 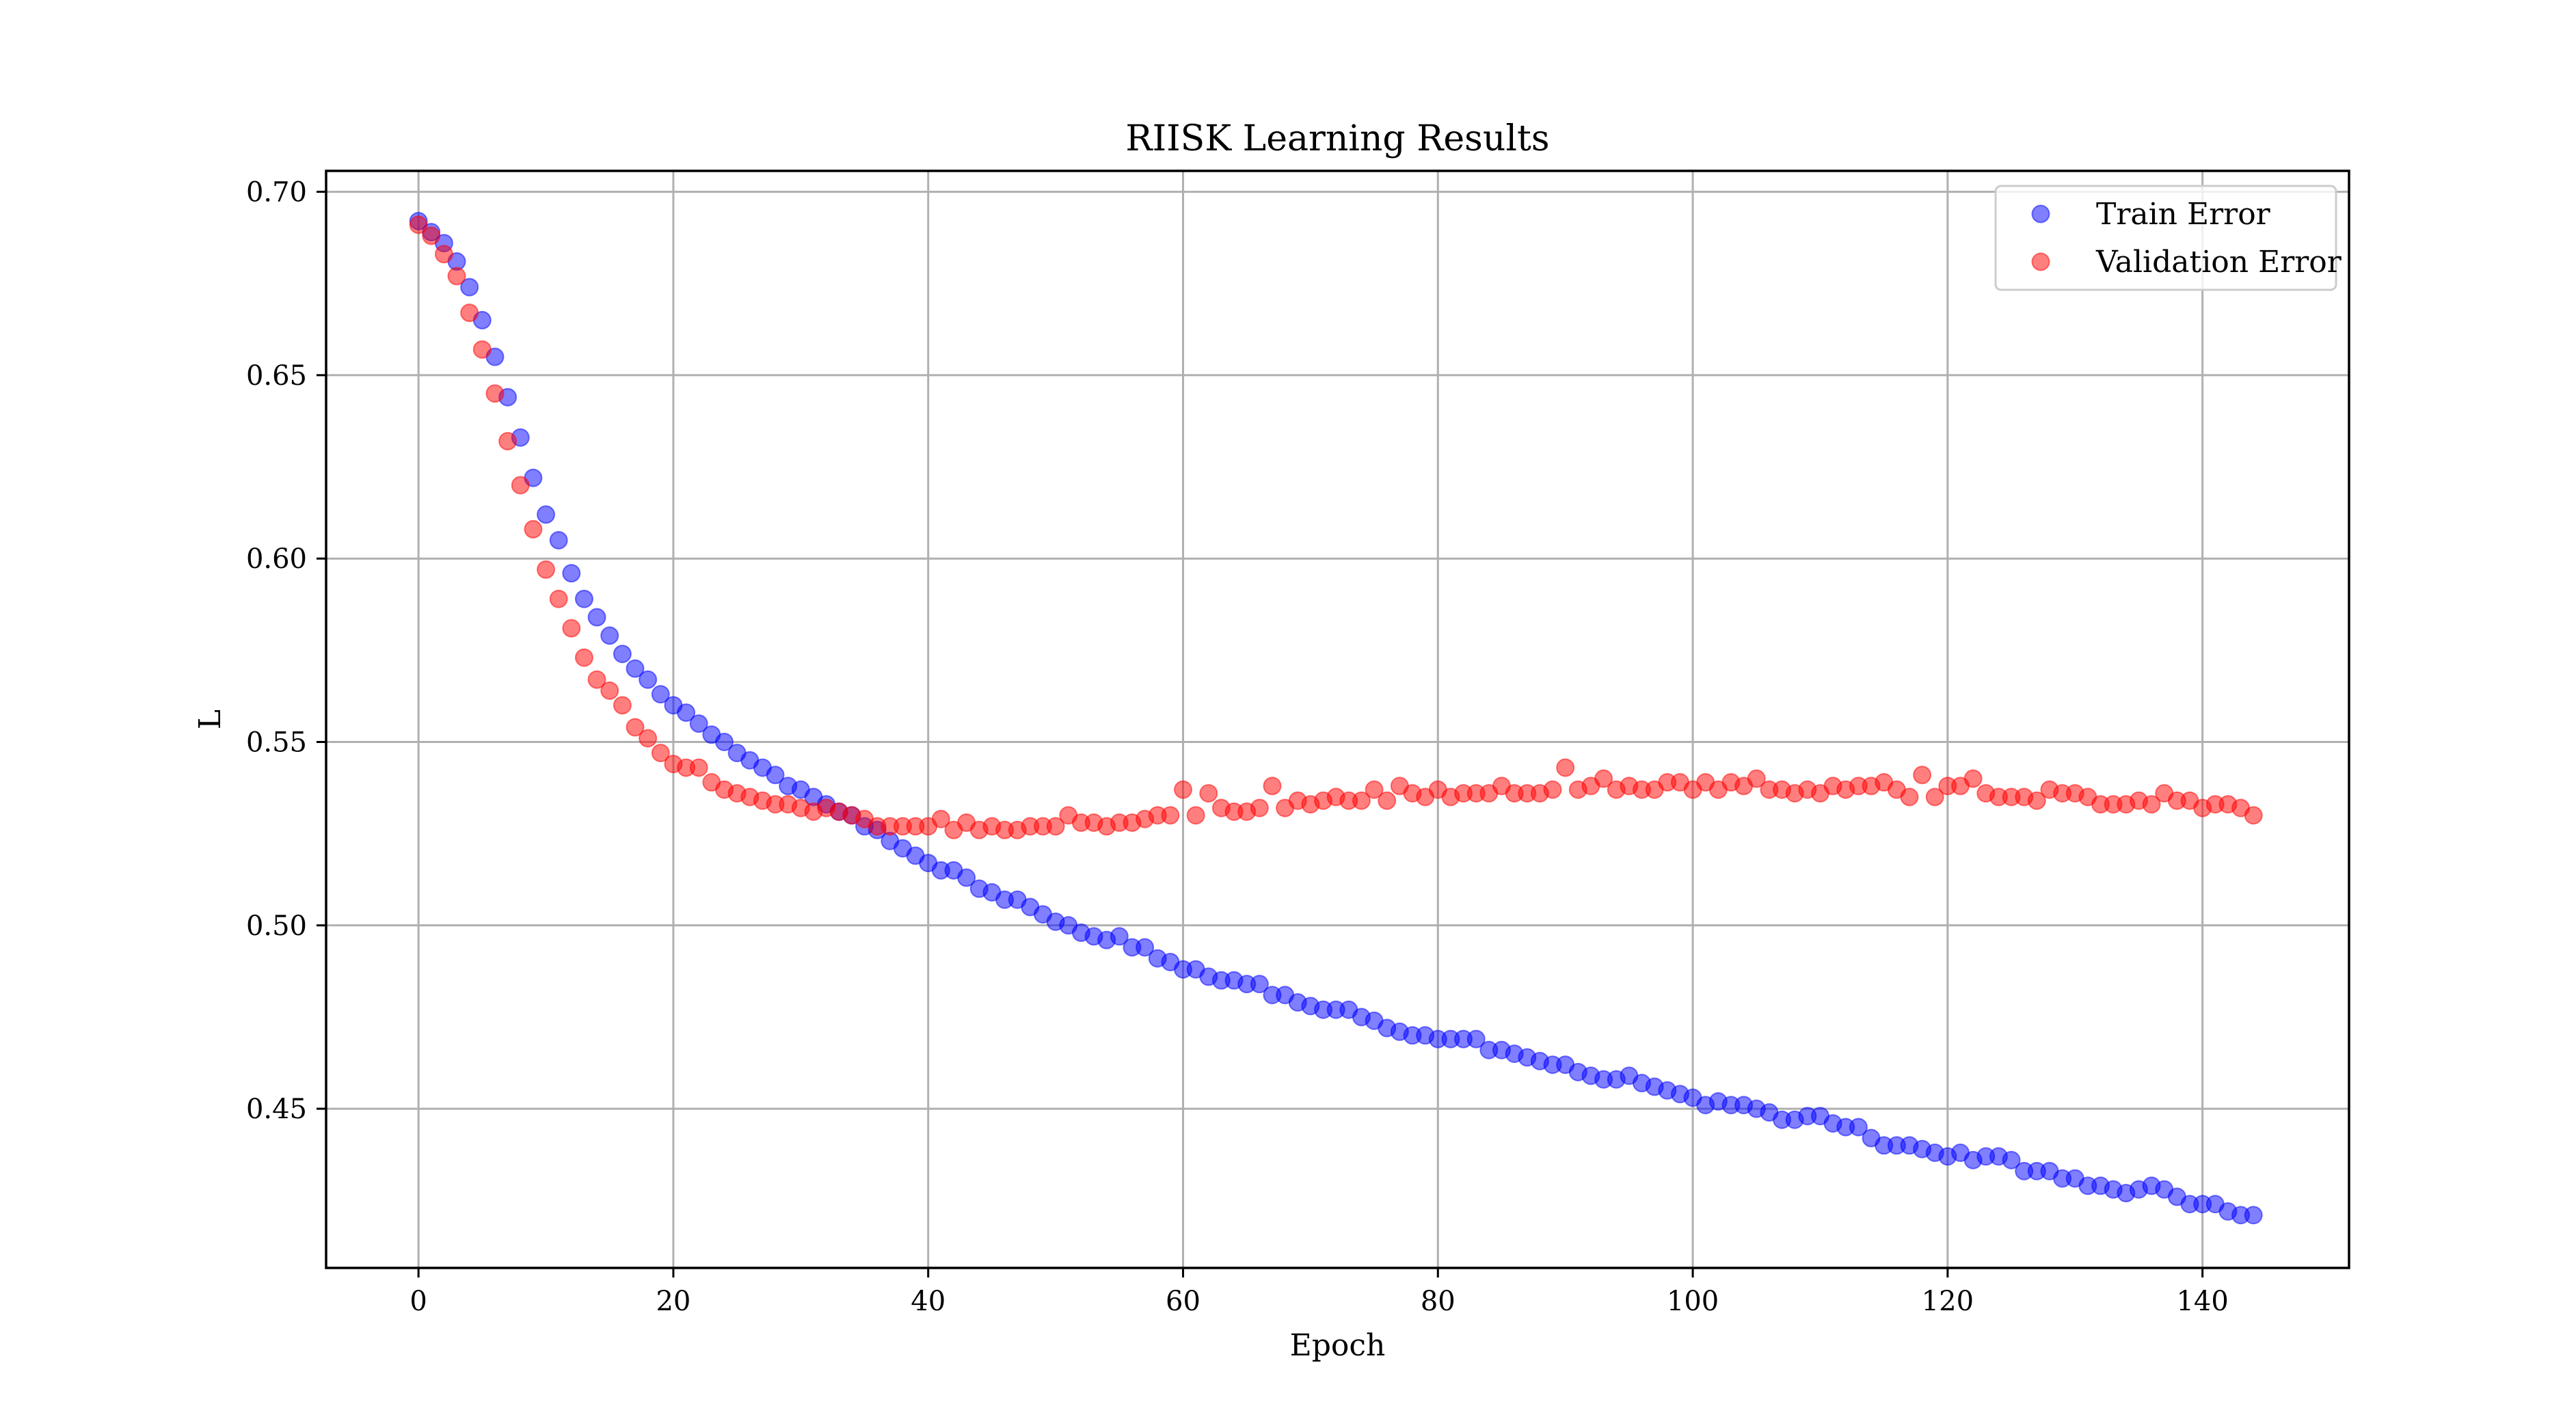 I want to click on y-axis-label: L, so click(x=210, y=719).